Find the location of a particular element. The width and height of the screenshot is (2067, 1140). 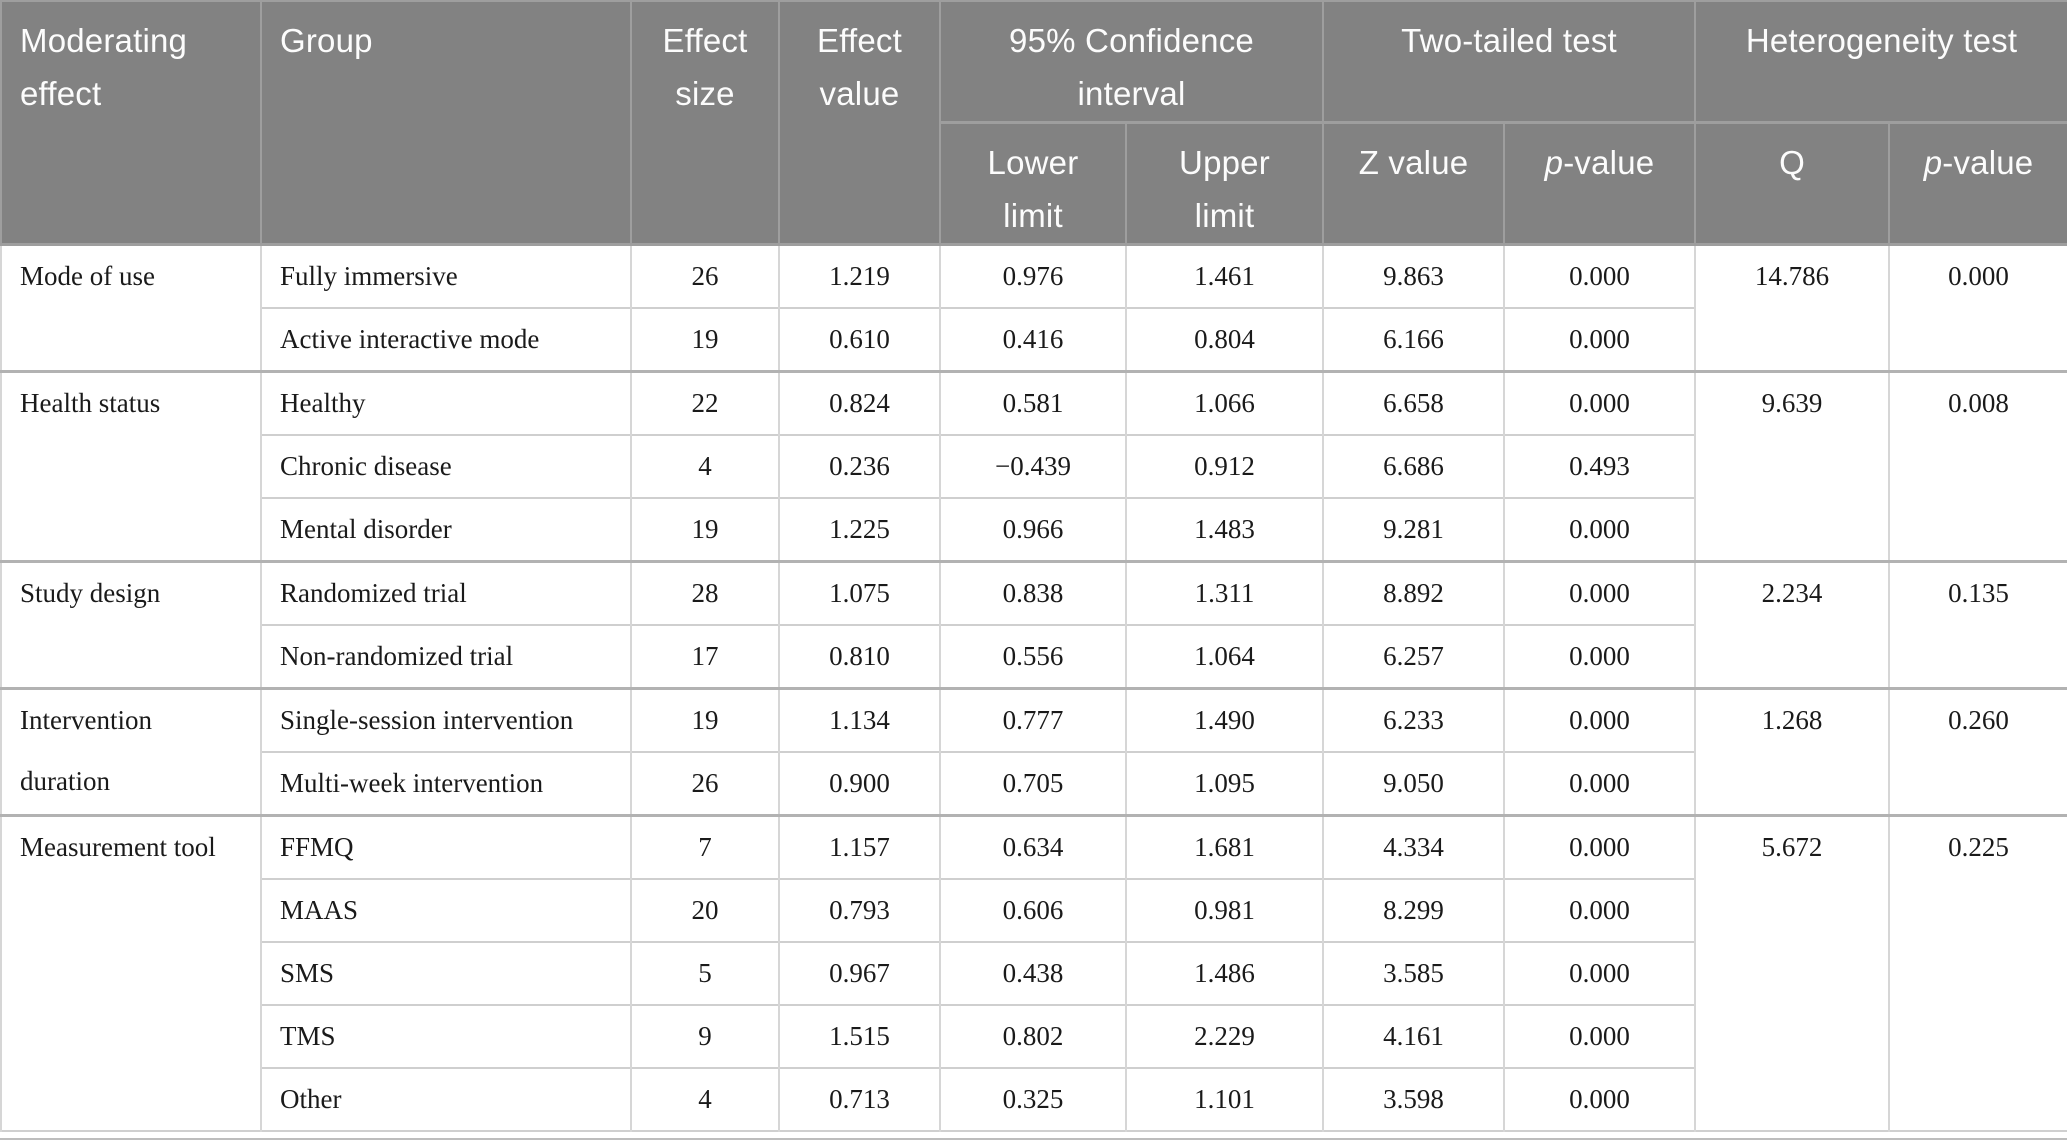

z-value-cell: 6.658 is located at coordinates (1413, 402).